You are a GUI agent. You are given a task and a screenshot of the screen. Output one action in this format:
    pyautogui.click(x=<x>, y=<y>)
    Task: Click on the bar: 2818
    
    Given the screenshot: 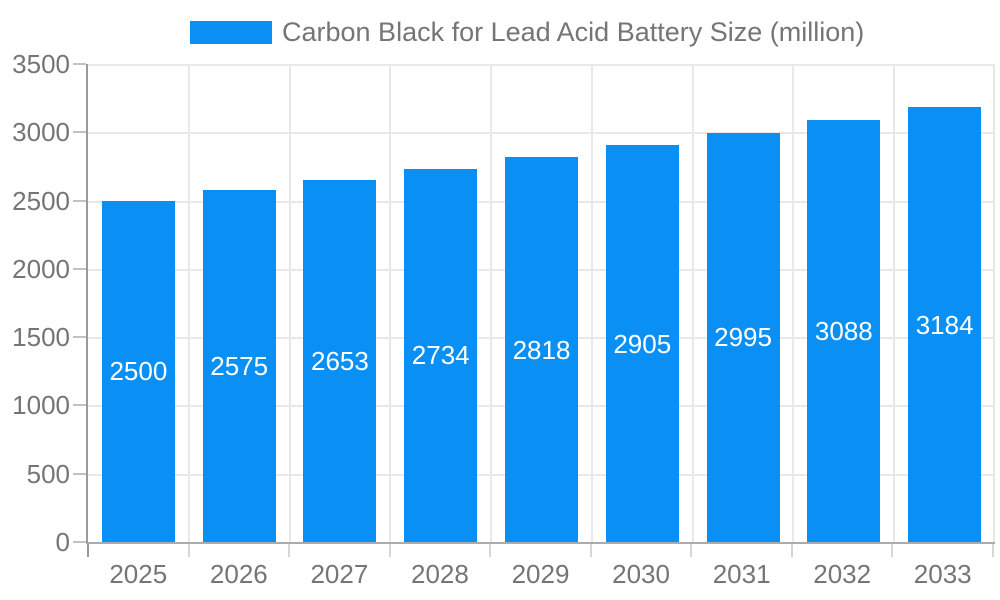 What is the action you would take?
    pyautogui.click(x=541, y=349)
    